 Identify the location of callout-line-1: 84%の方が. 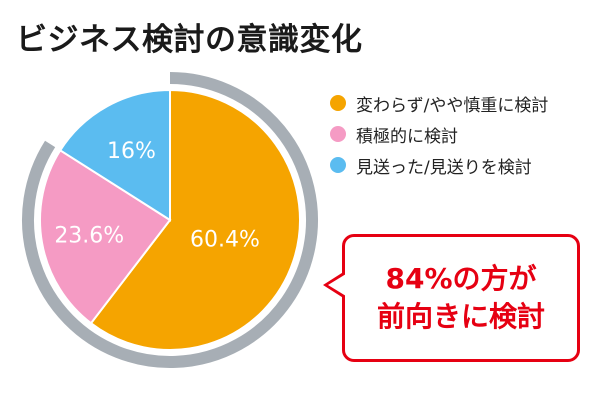
(461, 279).